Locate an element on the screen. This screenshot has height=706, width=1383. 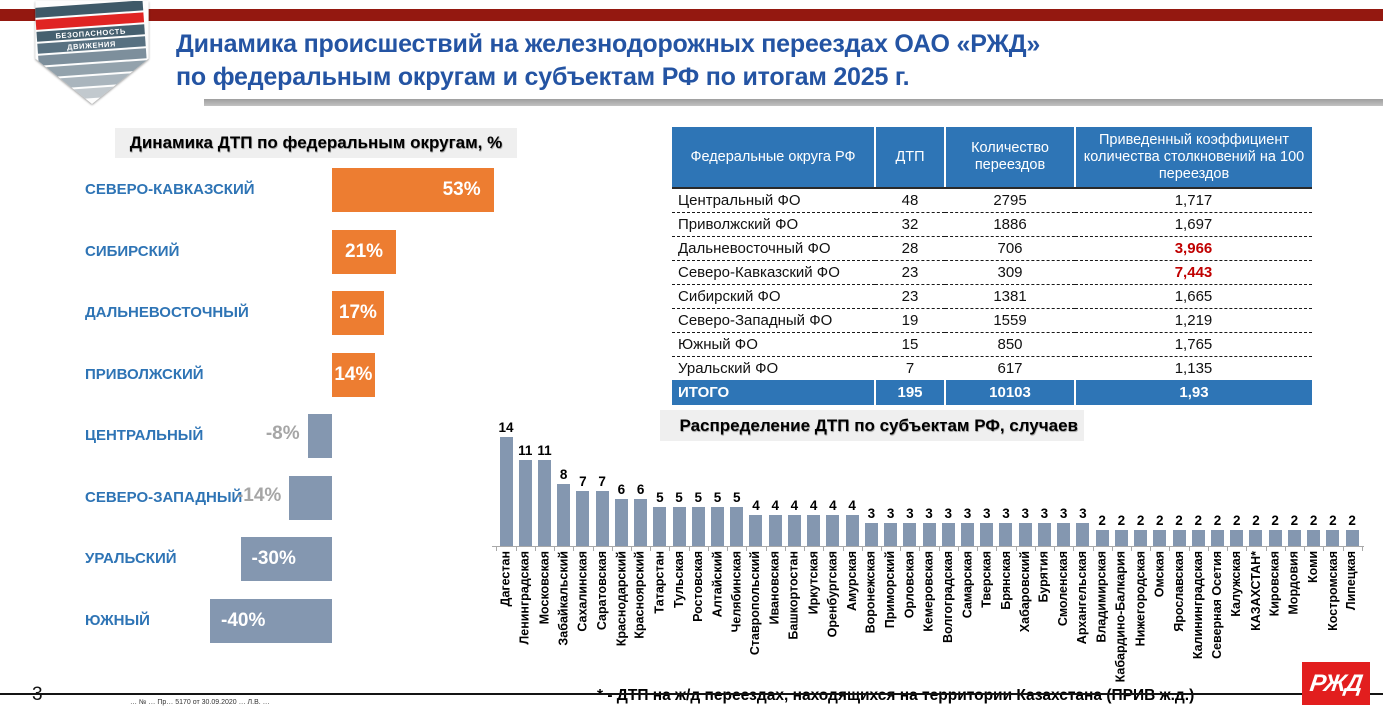
category-label: Кемеровская is located at coordinates (928, 591).